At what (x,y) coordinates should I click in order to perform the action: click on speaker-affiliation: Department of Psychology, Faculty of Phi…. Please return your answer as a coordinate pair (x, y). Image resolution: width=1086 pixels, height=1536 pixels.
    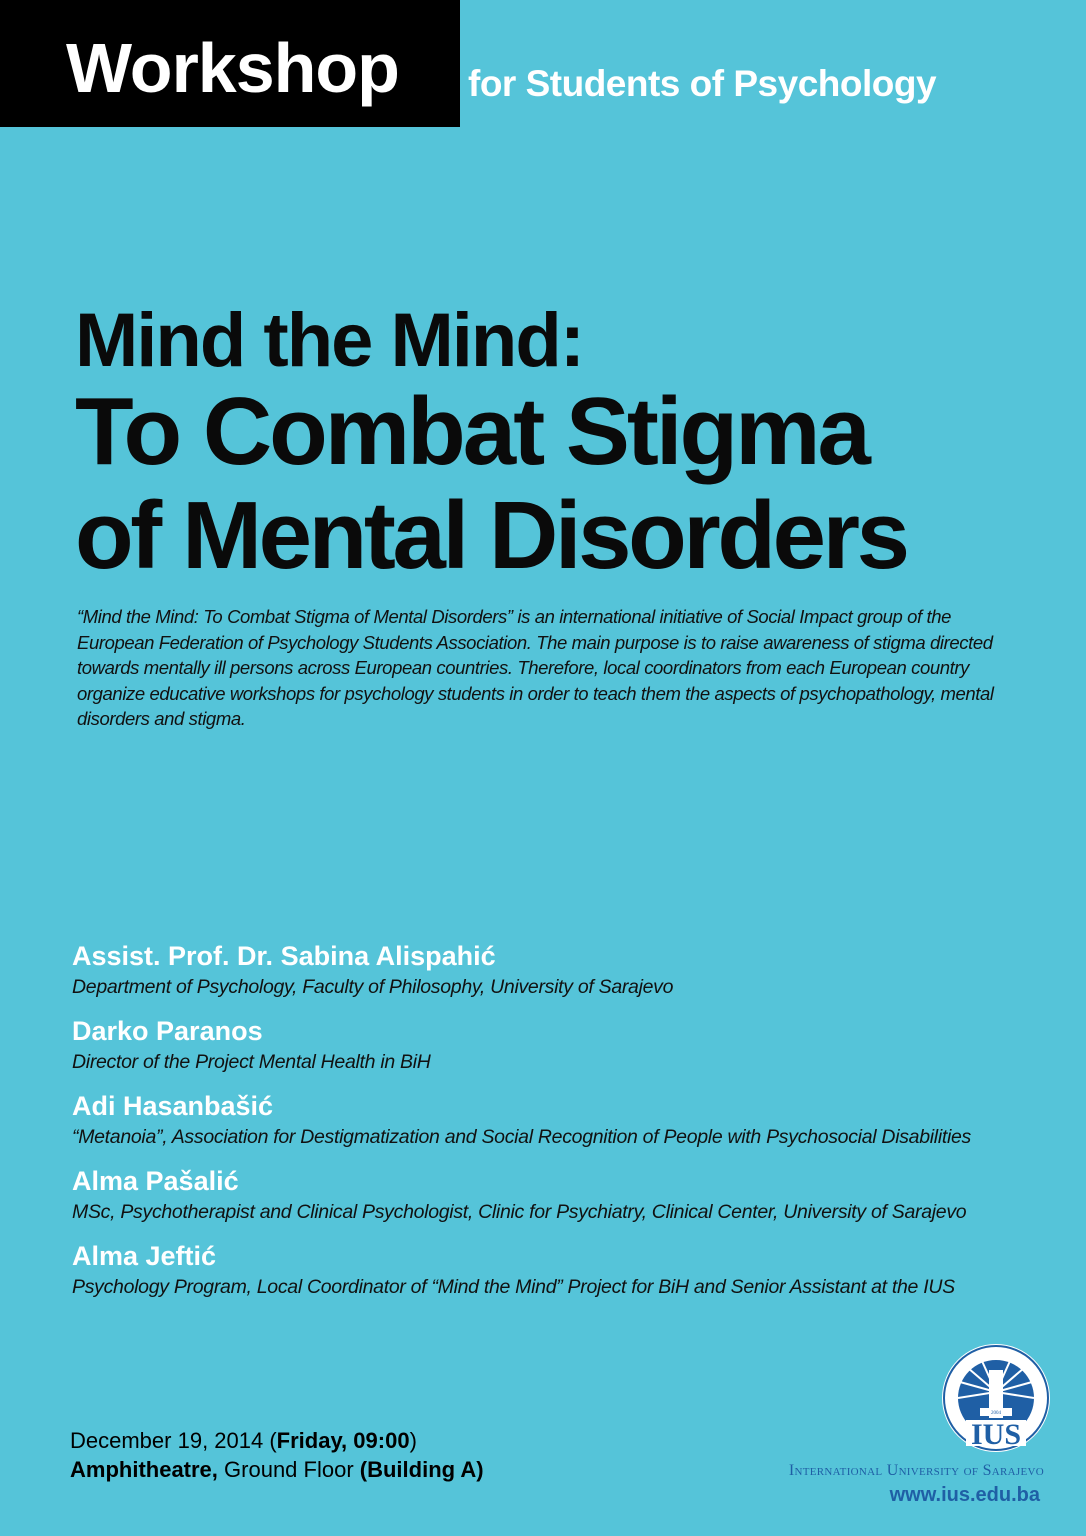
    Looking at the image, I should click on (373, 987).